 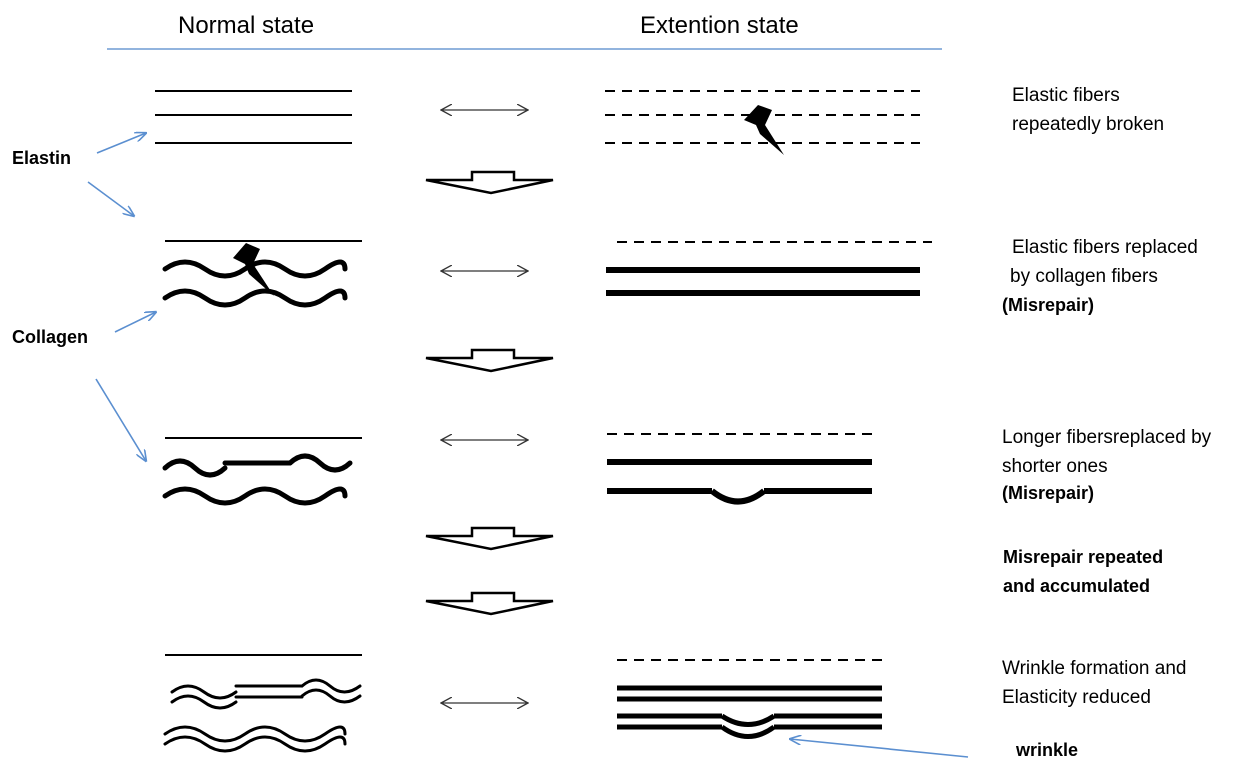 What do you see at coordinates (1047, 750) in the screenshot?
I see `wrinkle-label: wrinkle` at bounding box center [1047, 750].